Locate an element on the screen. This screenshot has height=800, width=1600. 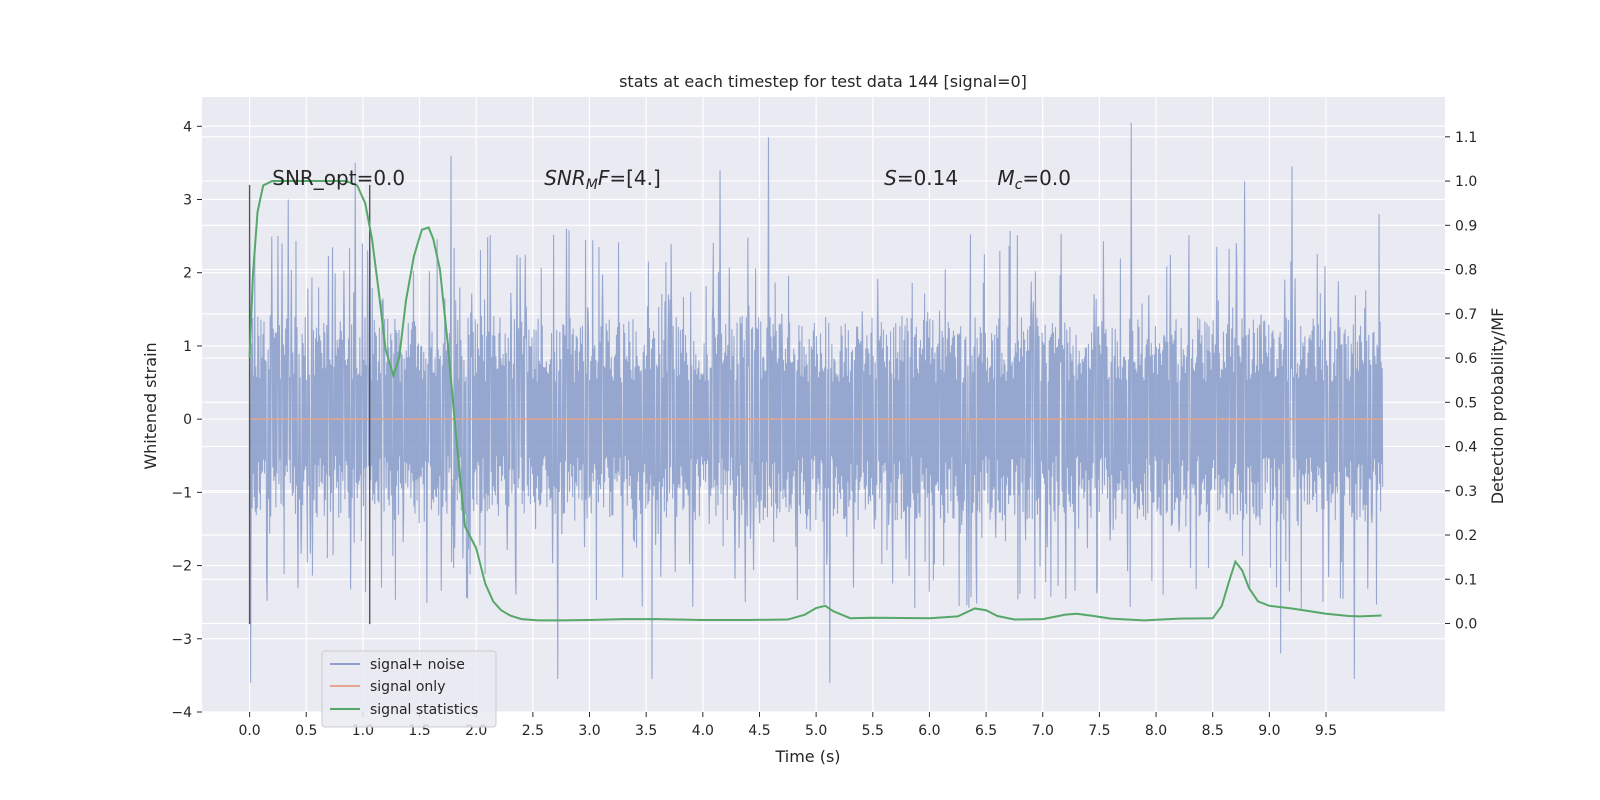
y-tick-label: 1 is located at coordinates (187, 347).